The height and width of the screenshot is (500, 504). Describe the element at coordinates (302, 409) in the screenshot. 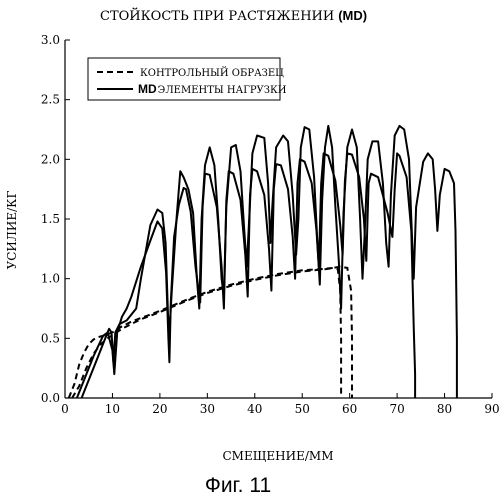

I see `x-tick-label-5: 50` at that location.